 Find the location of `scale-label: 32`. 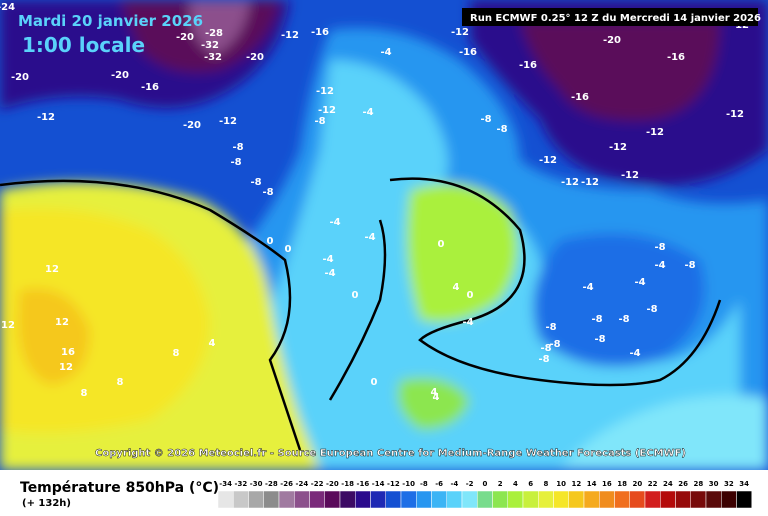

scale-label: 32 is located at coordinates (729, 484).